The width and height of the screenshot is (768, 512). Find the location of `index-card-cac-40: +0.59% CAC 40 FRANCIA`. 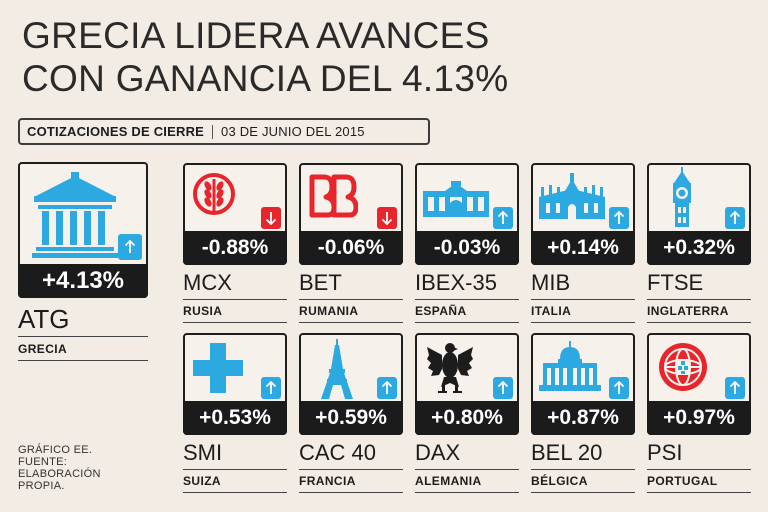

index-card-cac-40: +0.59% CAC 40 FRANCIA is located at coordinates (351, 413).